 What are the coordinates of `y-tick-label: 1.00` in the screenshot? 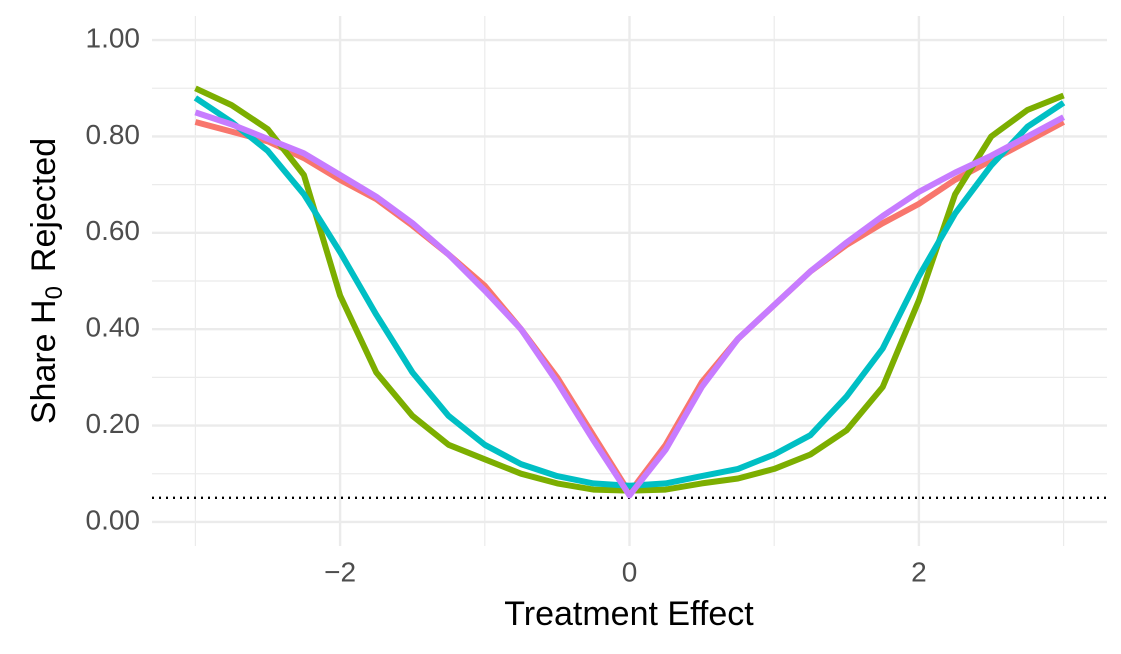 It's located at (113, 37).